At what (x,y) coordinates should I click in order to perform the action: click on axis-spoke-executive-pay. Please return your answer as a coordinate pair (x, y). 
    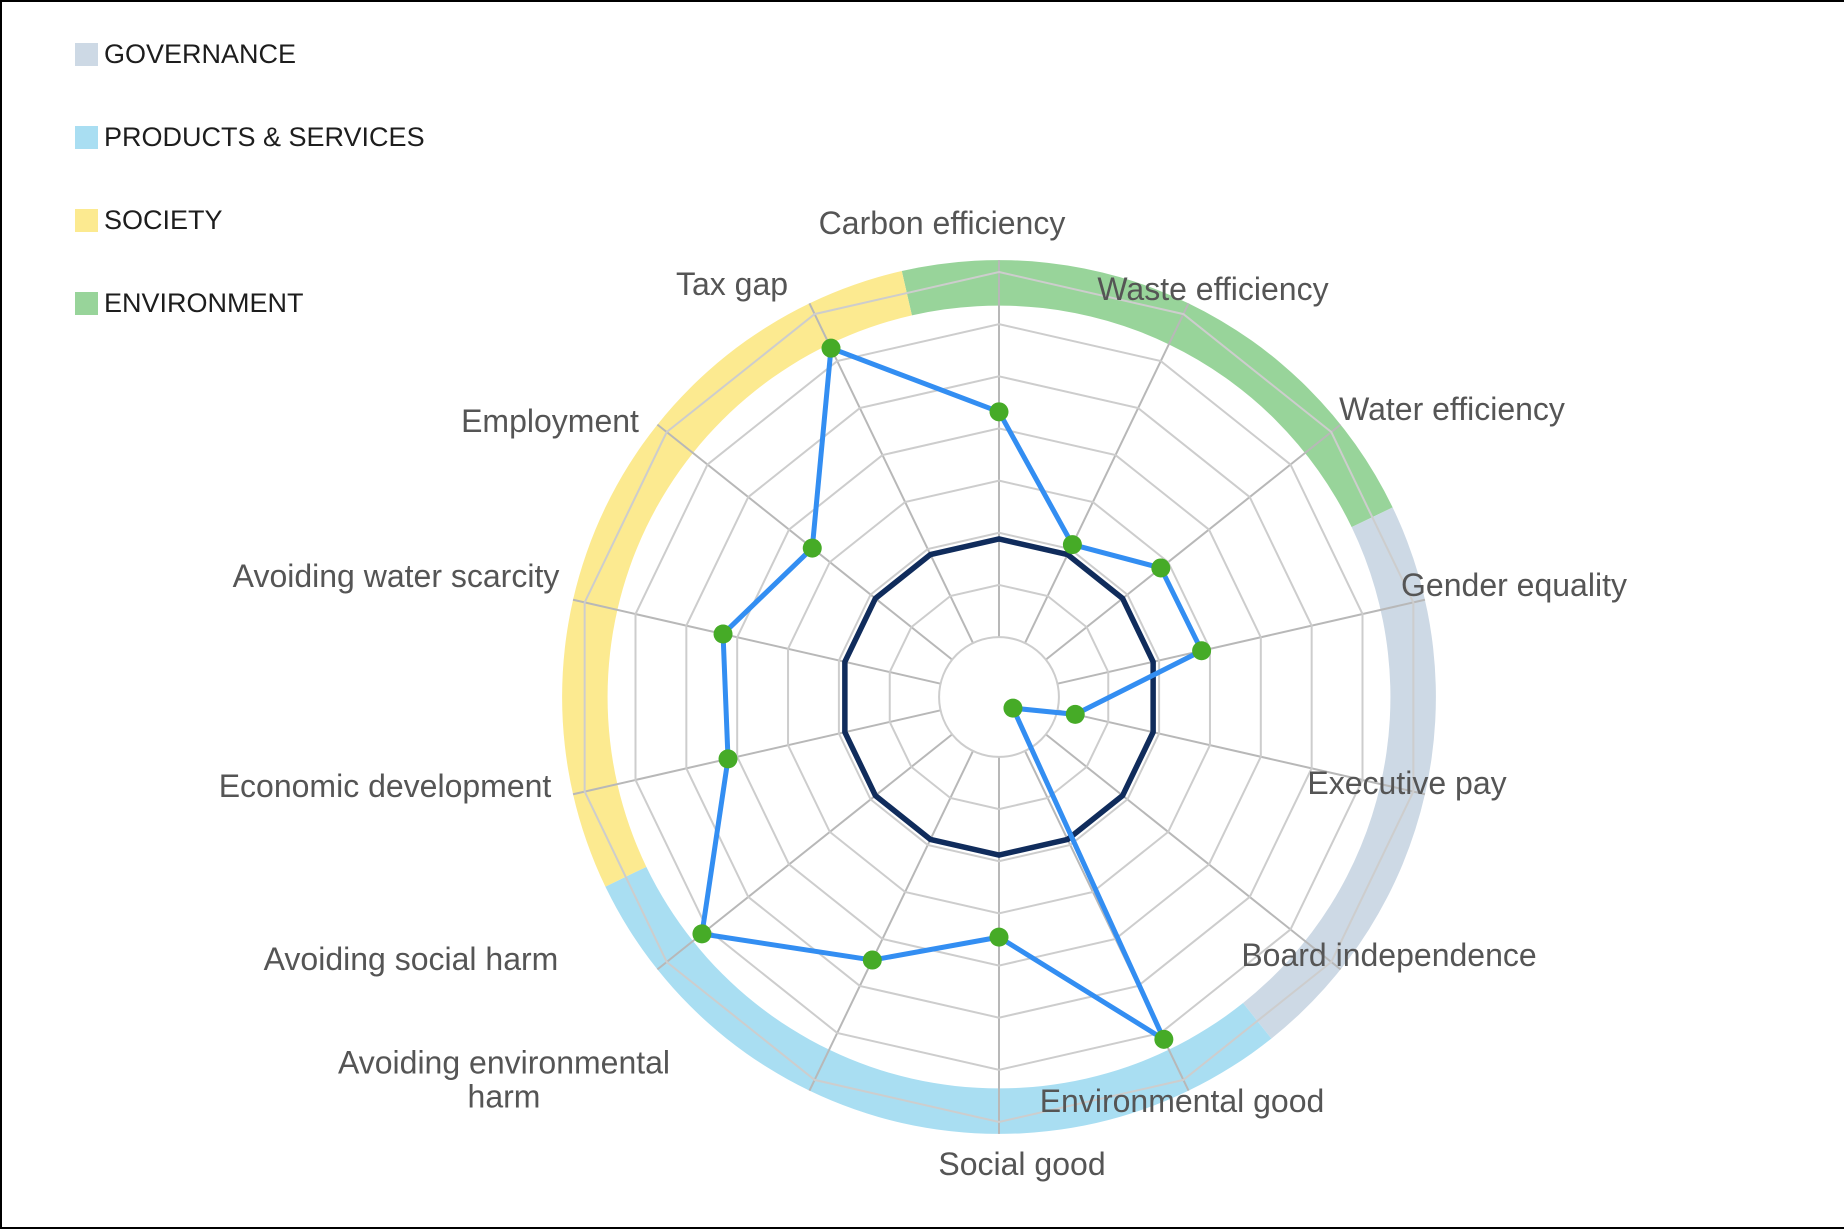
    Looking at the image, I should click on (1241, 752).